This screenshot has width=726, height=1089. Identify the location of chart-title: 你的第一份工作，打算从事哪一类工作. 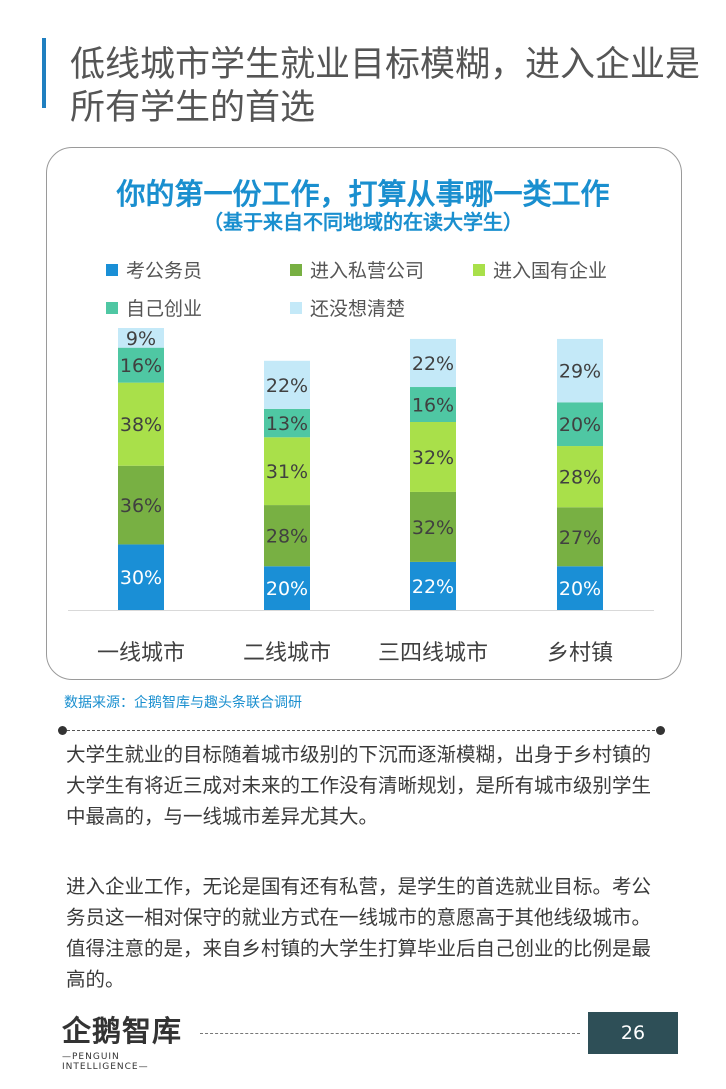
(363, 194).